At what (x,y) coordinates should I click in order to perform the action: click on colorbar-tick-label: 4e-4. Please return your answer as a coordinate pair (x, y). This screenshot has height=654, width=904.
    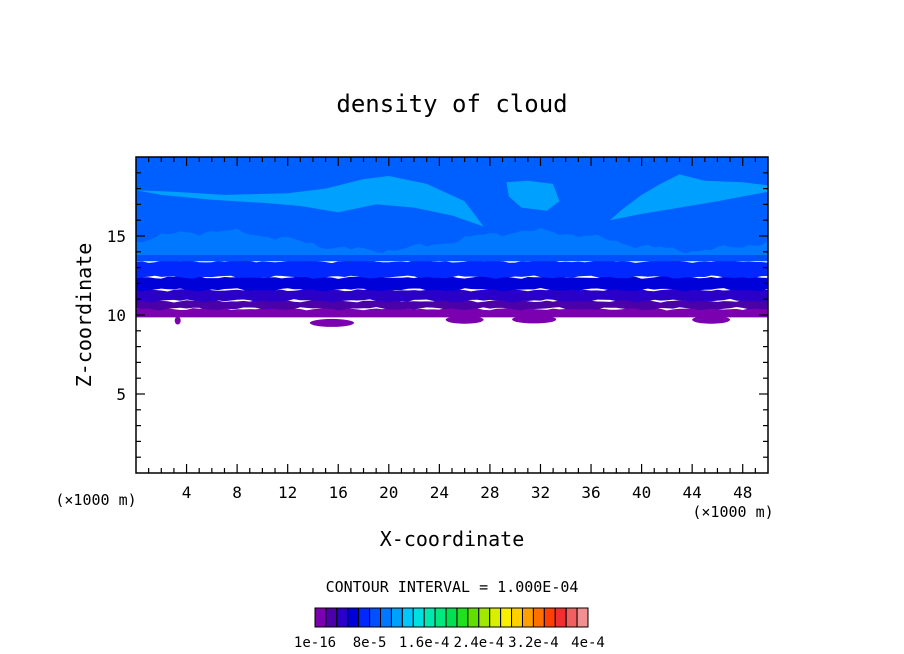
    Looking at the image, I should click on (588, 643).